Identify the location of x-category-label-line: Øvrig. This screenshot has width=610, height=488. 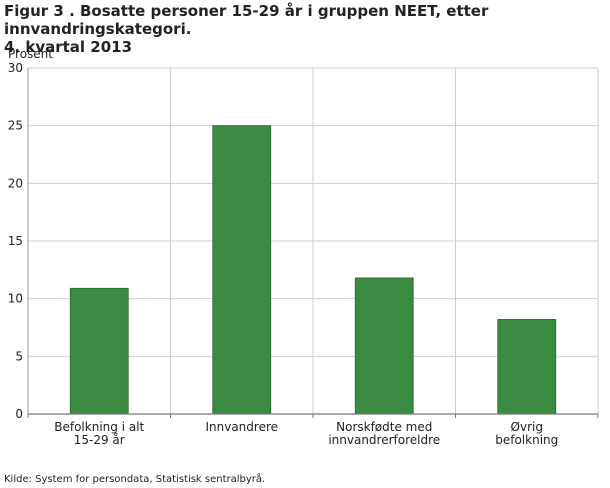
(527, 427).